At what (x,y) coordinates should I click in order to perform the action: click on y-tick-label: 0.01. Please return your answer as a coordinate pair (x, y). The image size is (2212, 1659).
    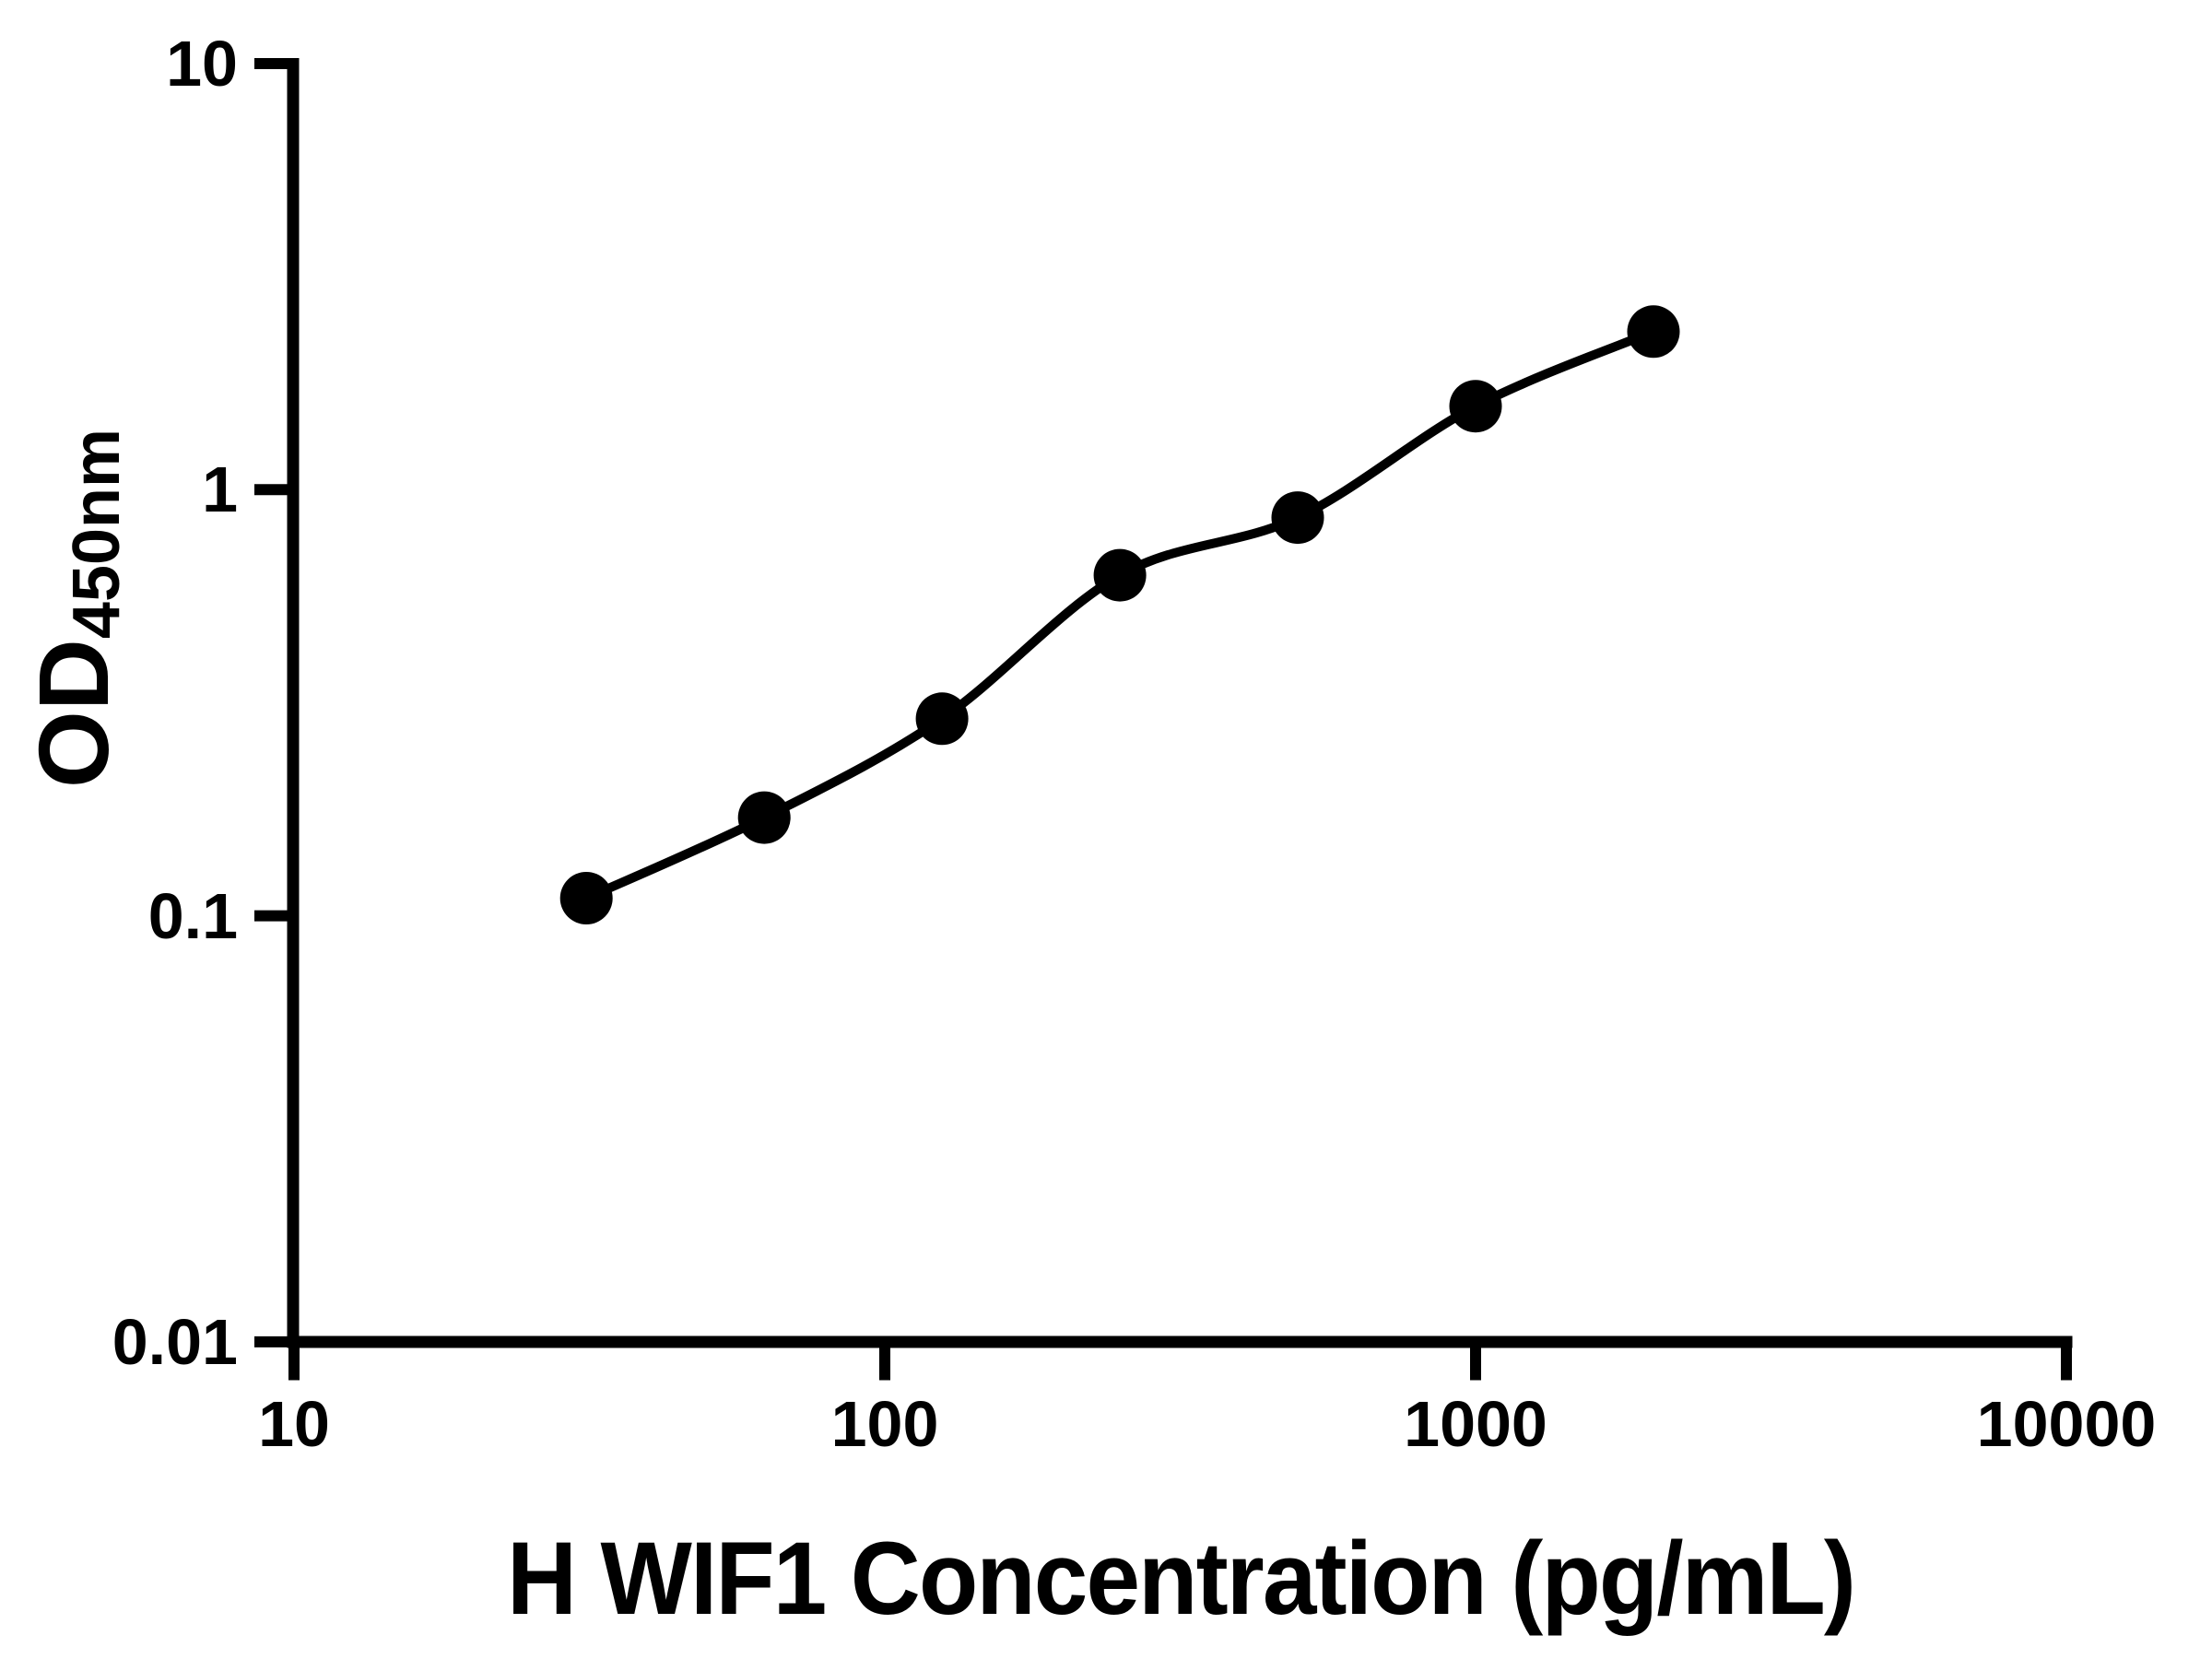
    Looking at the image, I should click on (175, 1341).